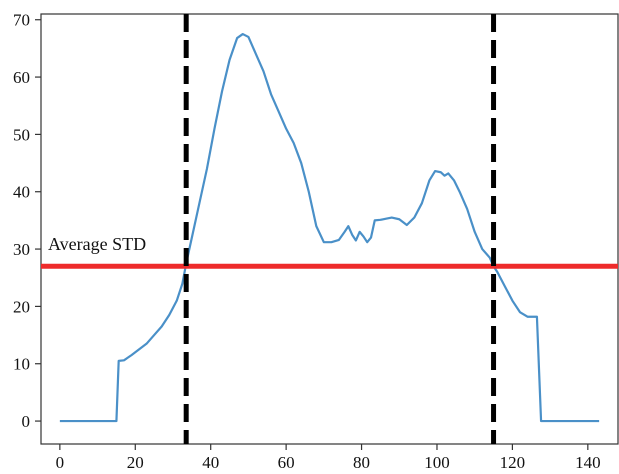 The width and height of the screenshot is (619, 474). What do you see at coordinates (513, 462) in the screenshot?
I see `x-tick-label: 120` at bounding box center [513, 462].